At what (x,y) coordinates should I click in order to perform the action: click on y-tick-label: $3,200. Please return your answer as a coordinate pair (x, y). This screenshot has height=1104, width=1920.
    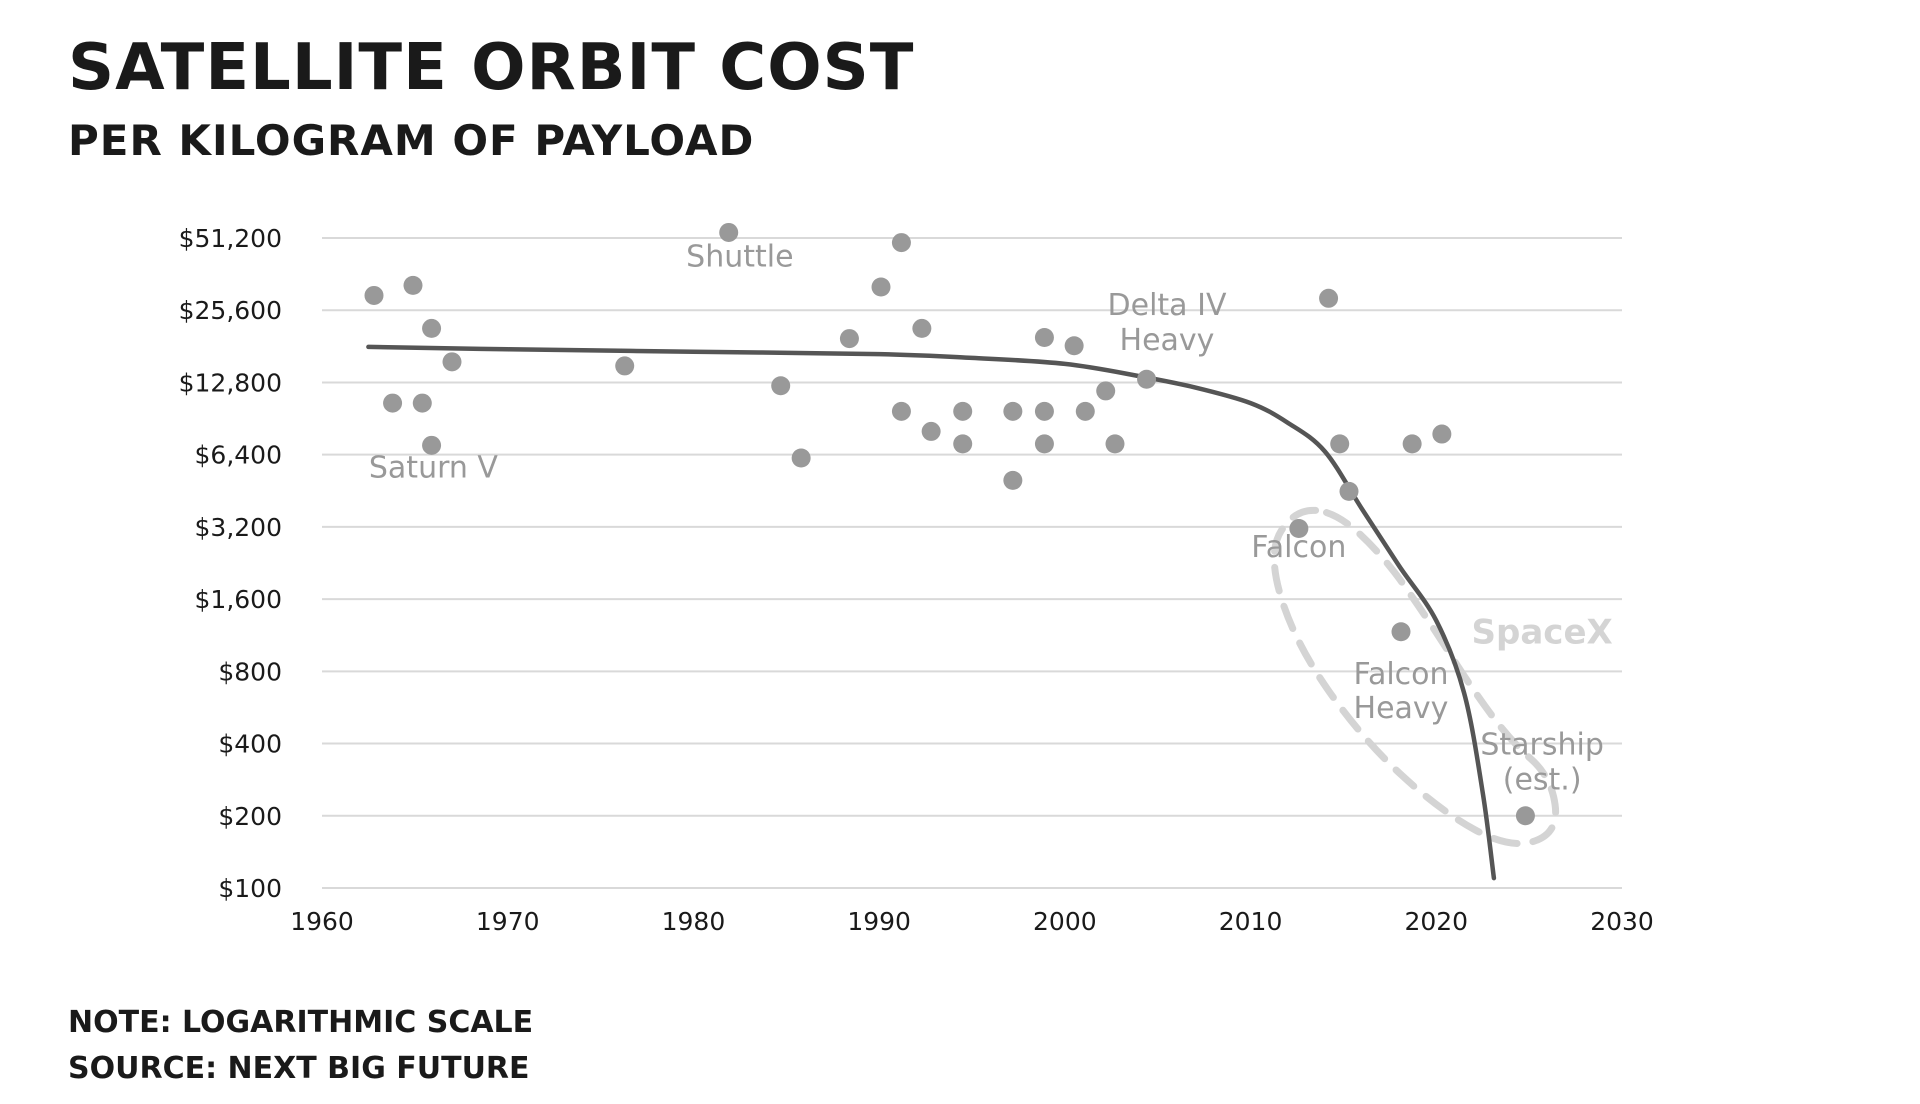
    Looking at the image, I should click on (238, 527).